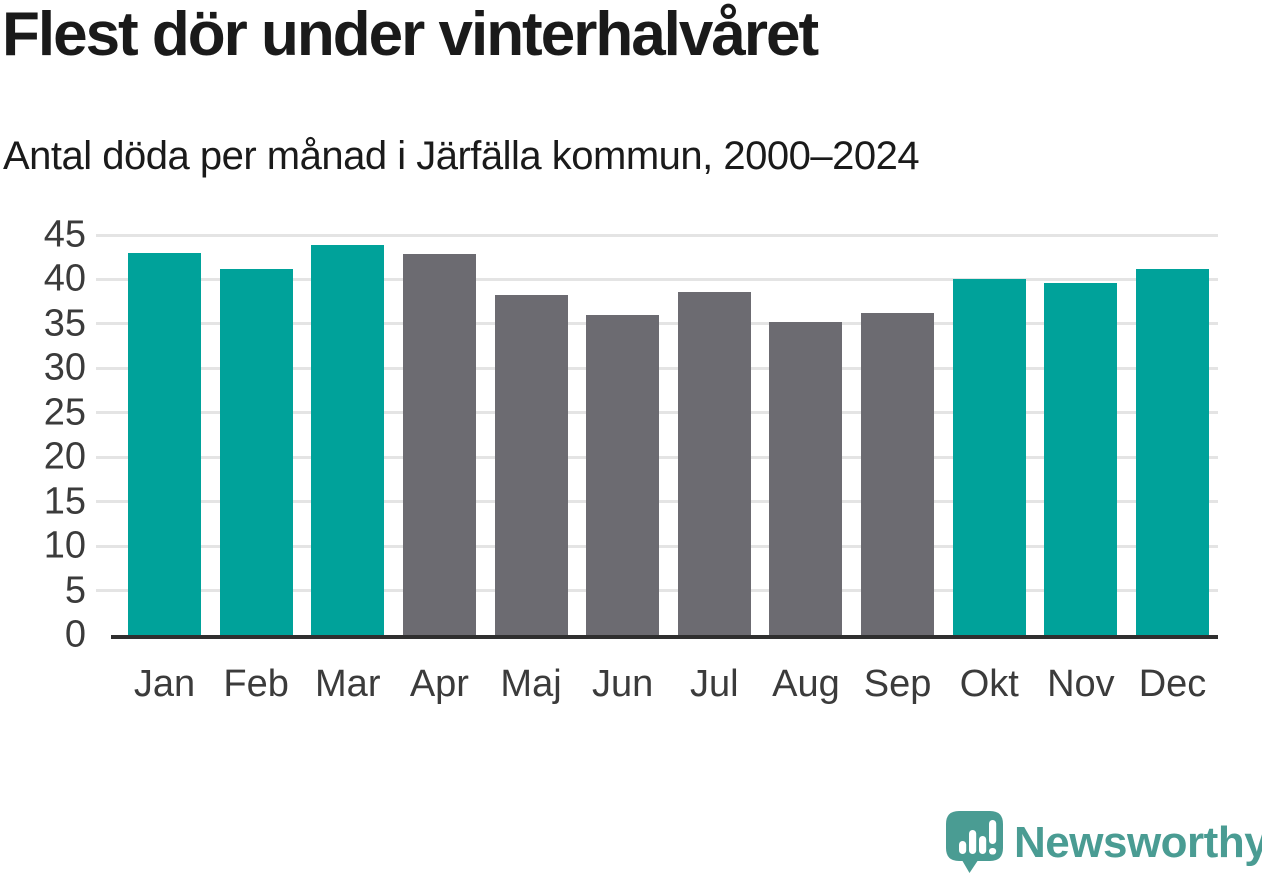  What do you see at coordinates (410, 34) in the screenshot?
I see `chart-title: Flest dör under vinterhalvåret` at bounding box center [410, 34].